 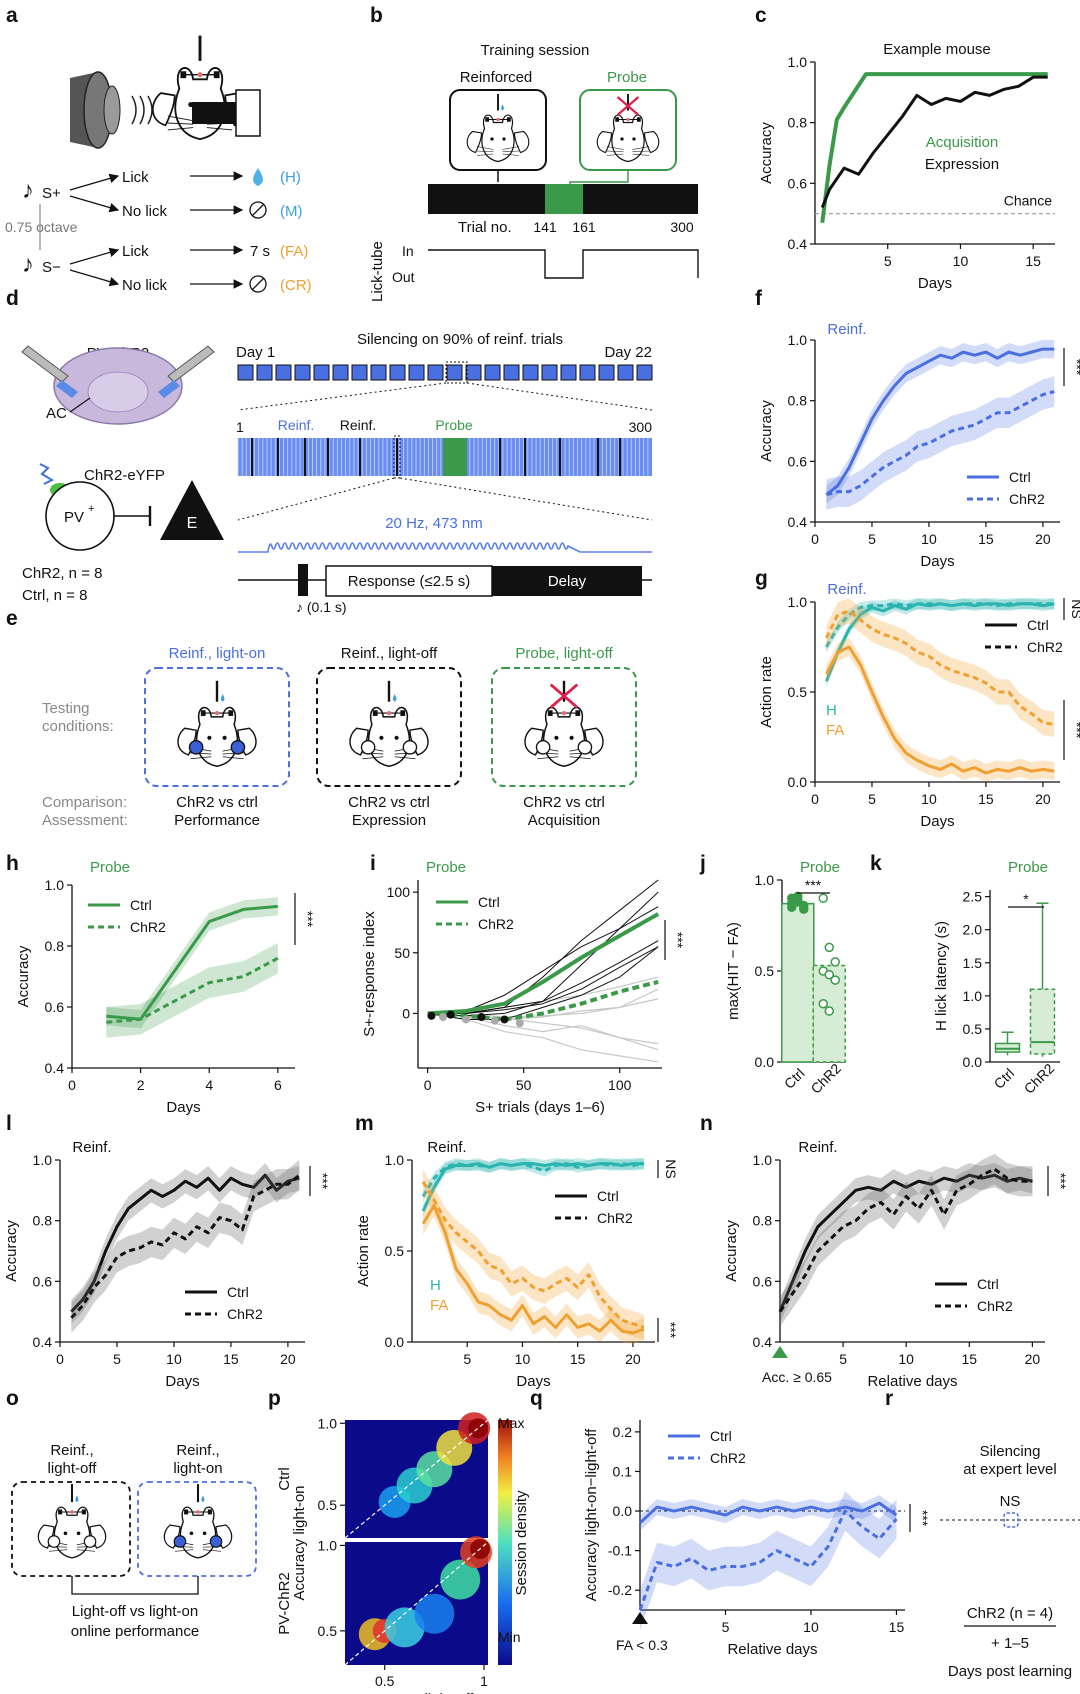 I want to click on condition-assessment: Acquisition, so click(x=564, y=820).